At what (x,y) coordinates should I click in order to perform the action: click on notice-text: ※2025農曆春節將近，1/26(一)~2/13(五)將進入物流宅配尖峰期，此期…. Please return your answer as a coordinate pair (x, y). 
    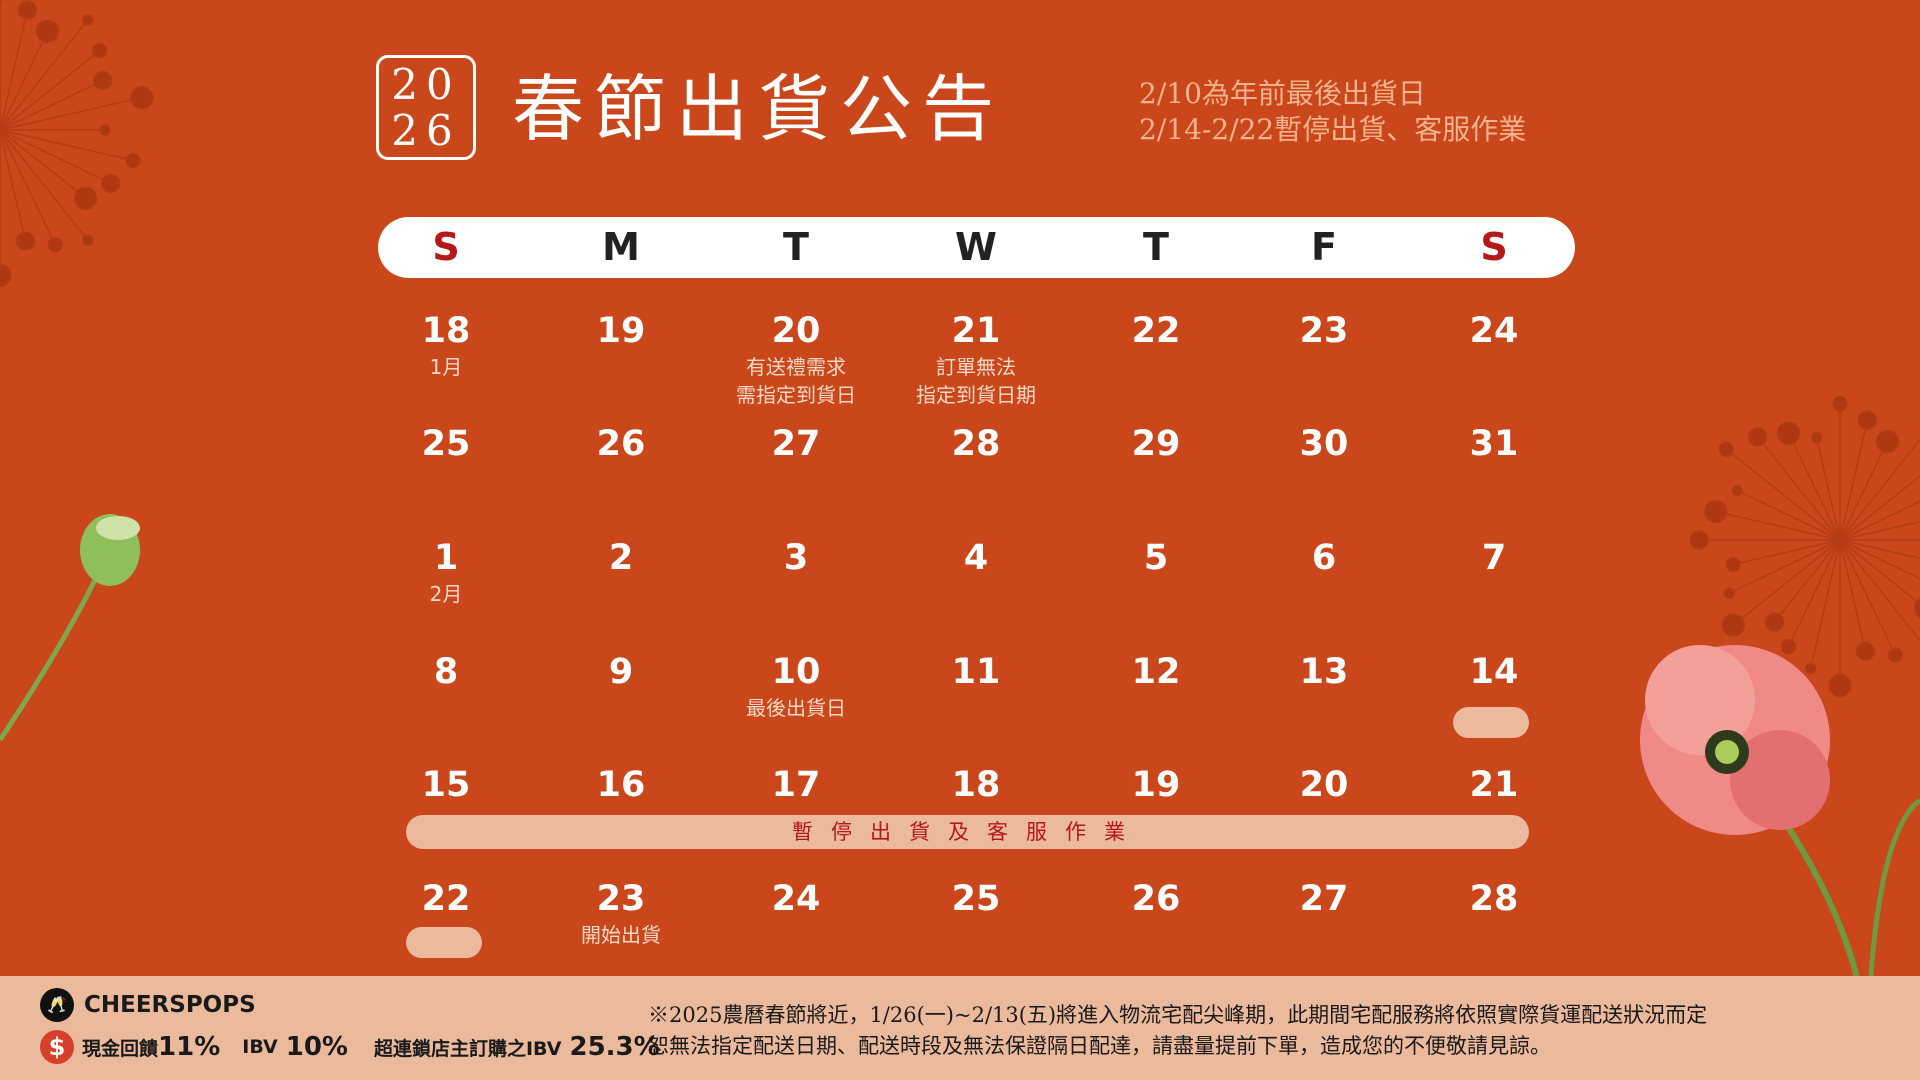
    Looking at the image, I should click on (1177, 1031).